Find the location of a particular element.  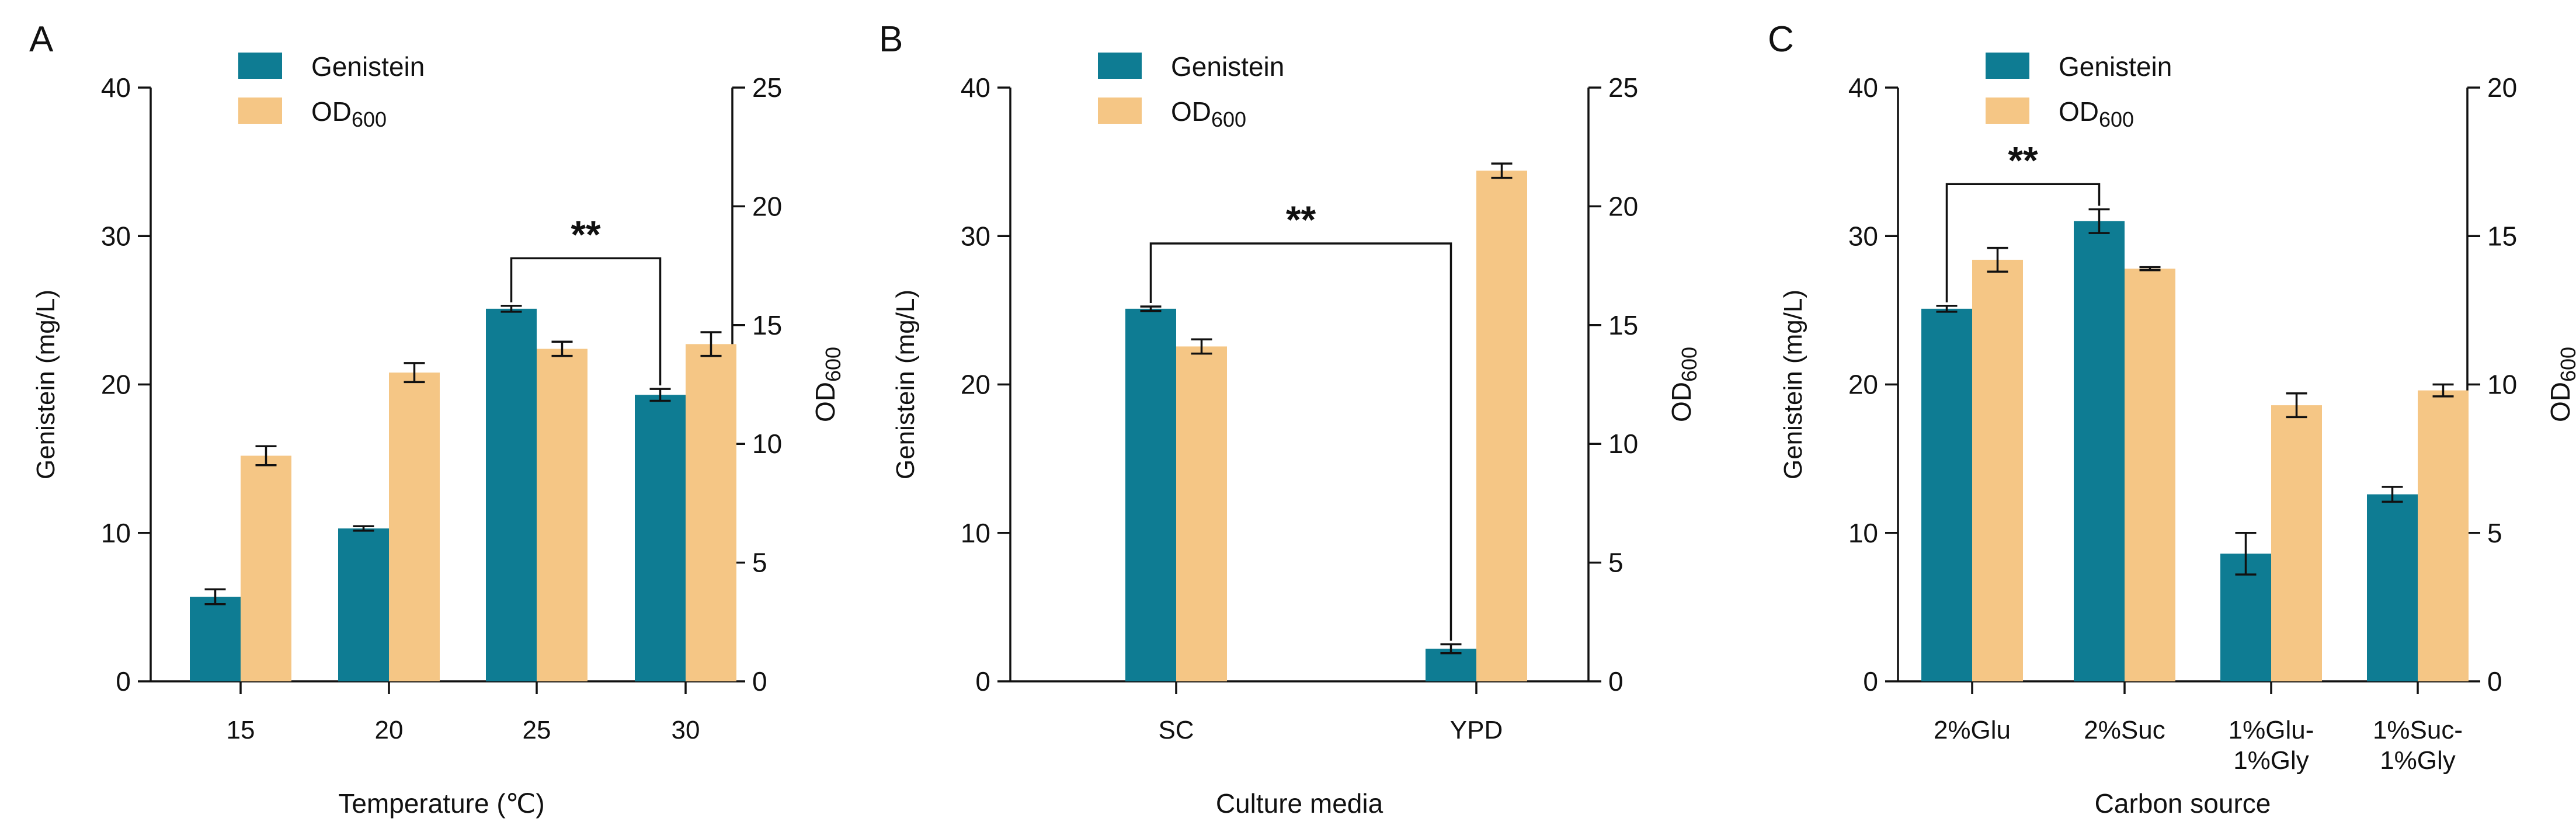

x-tick-label: 1%Suc- is located at coordinates (2418, 730).